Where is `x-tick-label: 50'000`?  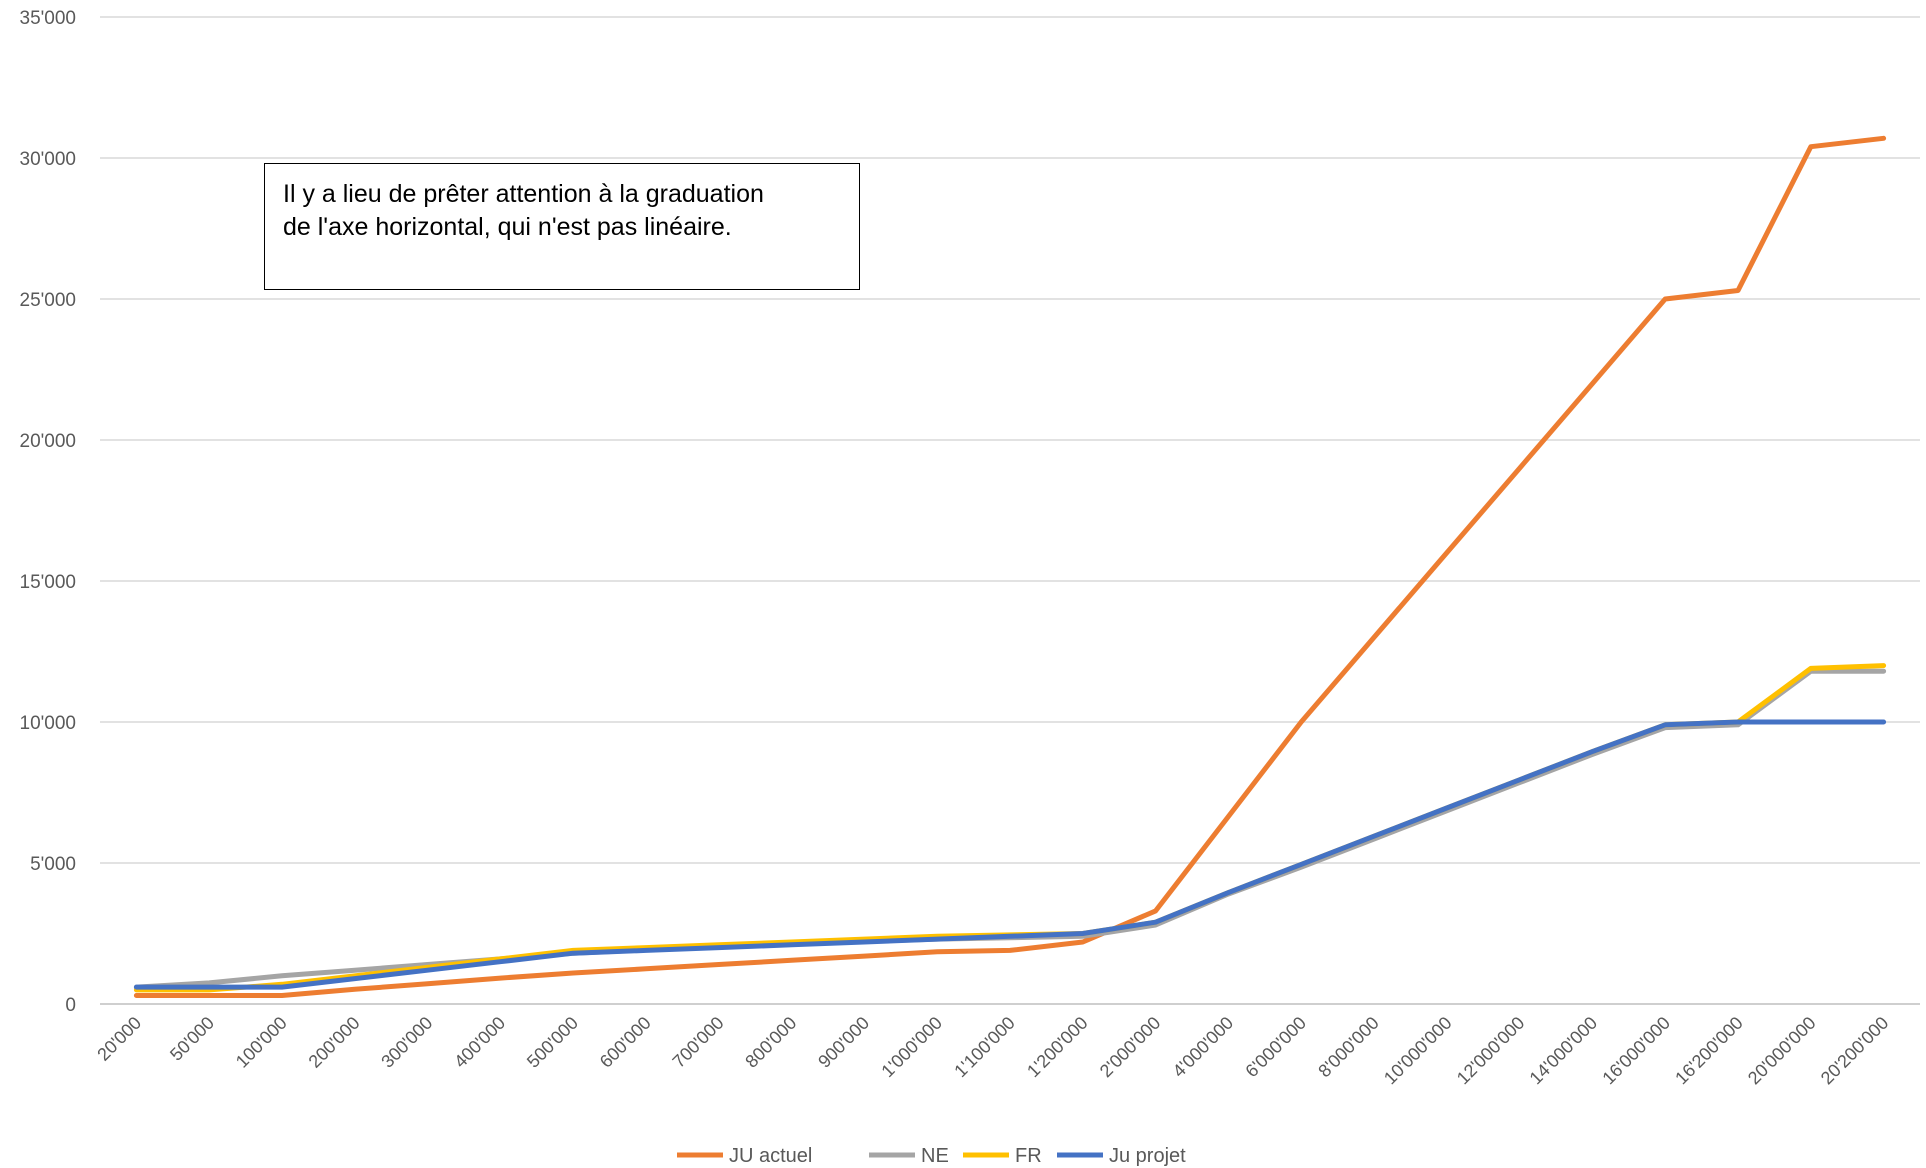 x-tick-label: 50'000 is located at coordinates (192, 1039).